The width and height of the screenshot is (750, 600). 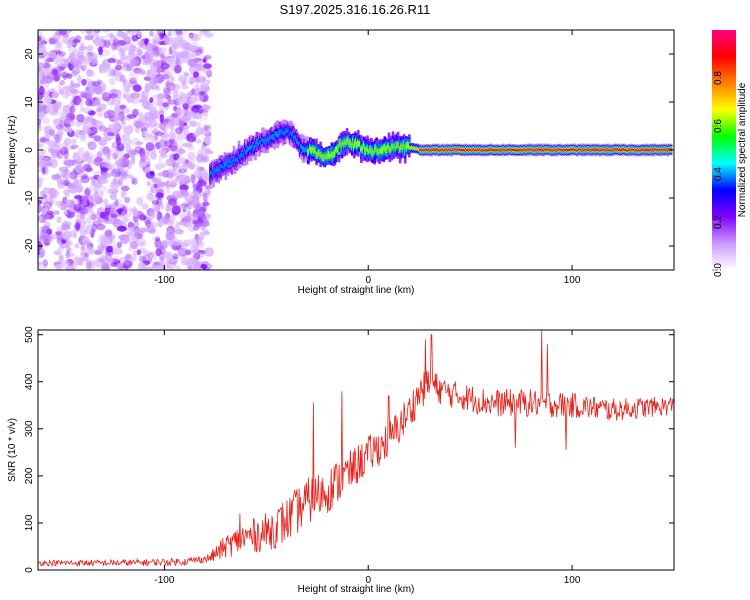 What do you see at coordinates (29, 150) in the screenshot?
I see `y-tick-label: 0` at bounding box center [29, 150].